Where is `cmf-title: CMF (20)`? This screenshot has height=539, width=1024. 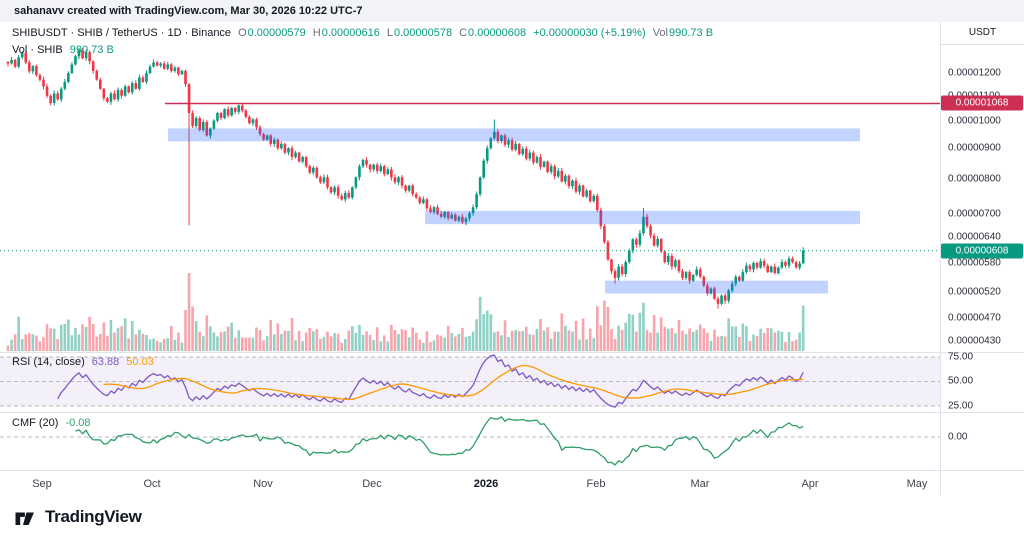 cmf-title: CMF (20) is located at coordinates (35, 423).